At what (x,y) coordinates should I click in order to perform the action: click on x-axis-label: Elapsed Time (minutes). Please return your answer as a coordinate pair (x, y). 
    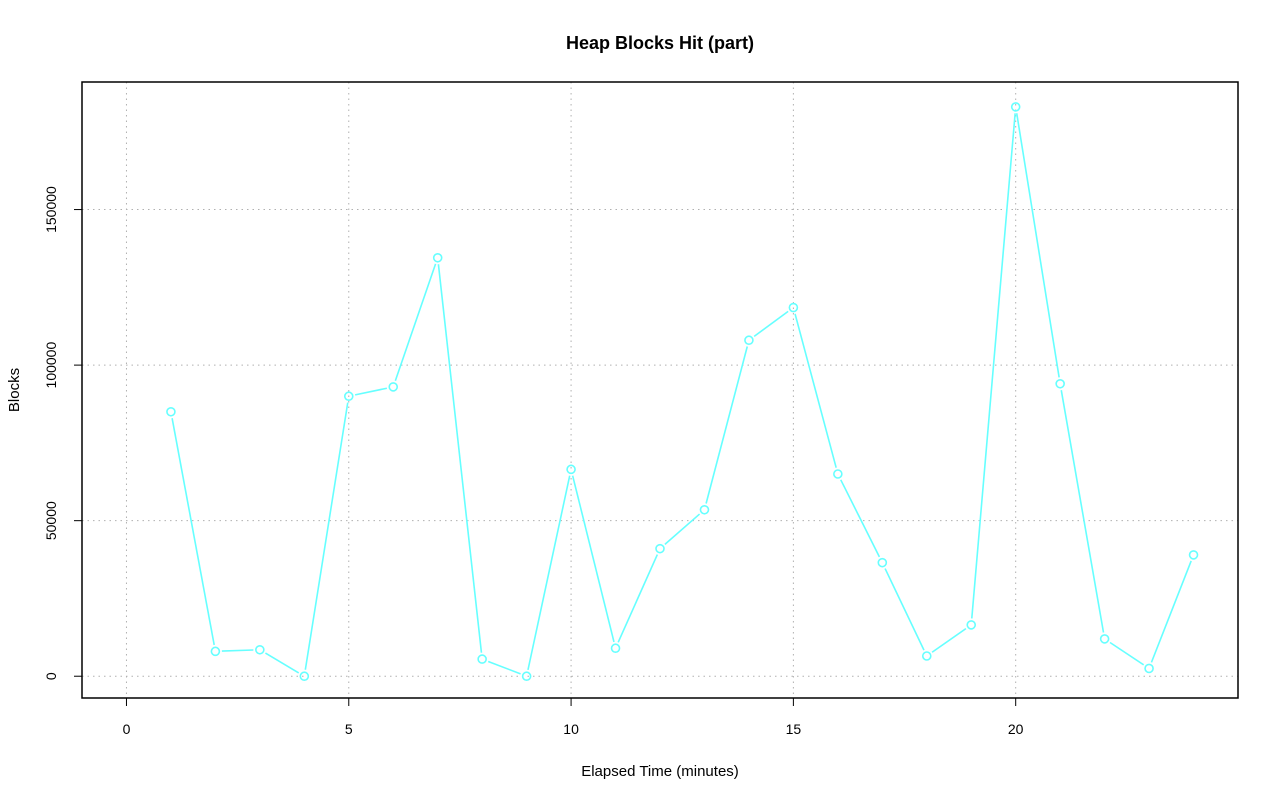
    Looking at the image, I should click on (660, 771).